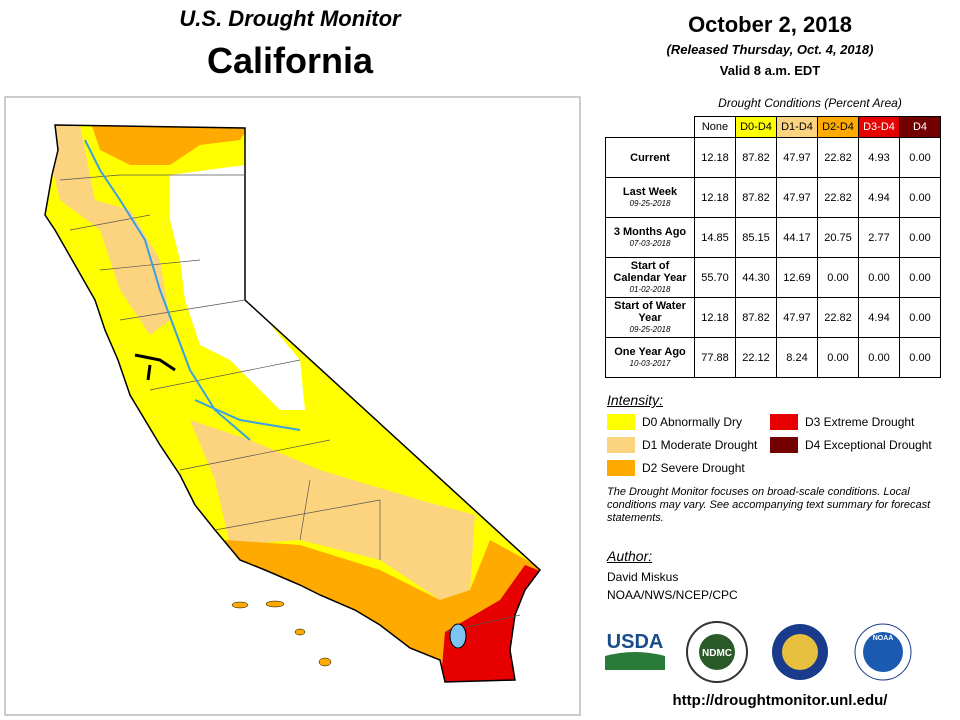  What do you see at coordinates (650, 127) in the screenshot?
I see `corner` at bounding box center [650, 127].